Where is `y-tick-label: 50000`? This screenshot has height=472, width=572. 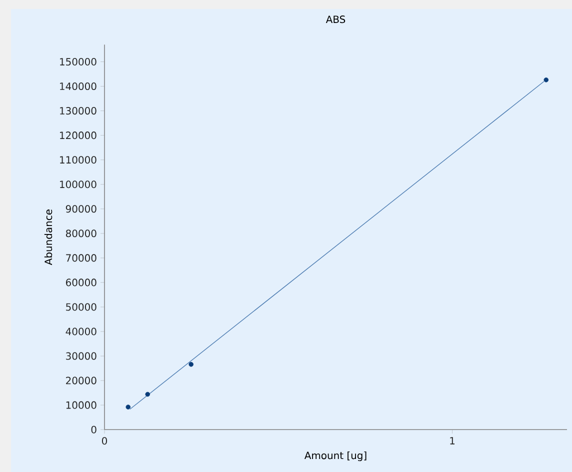 y-tick-label: 50000 is located at coordinates (81, 307).